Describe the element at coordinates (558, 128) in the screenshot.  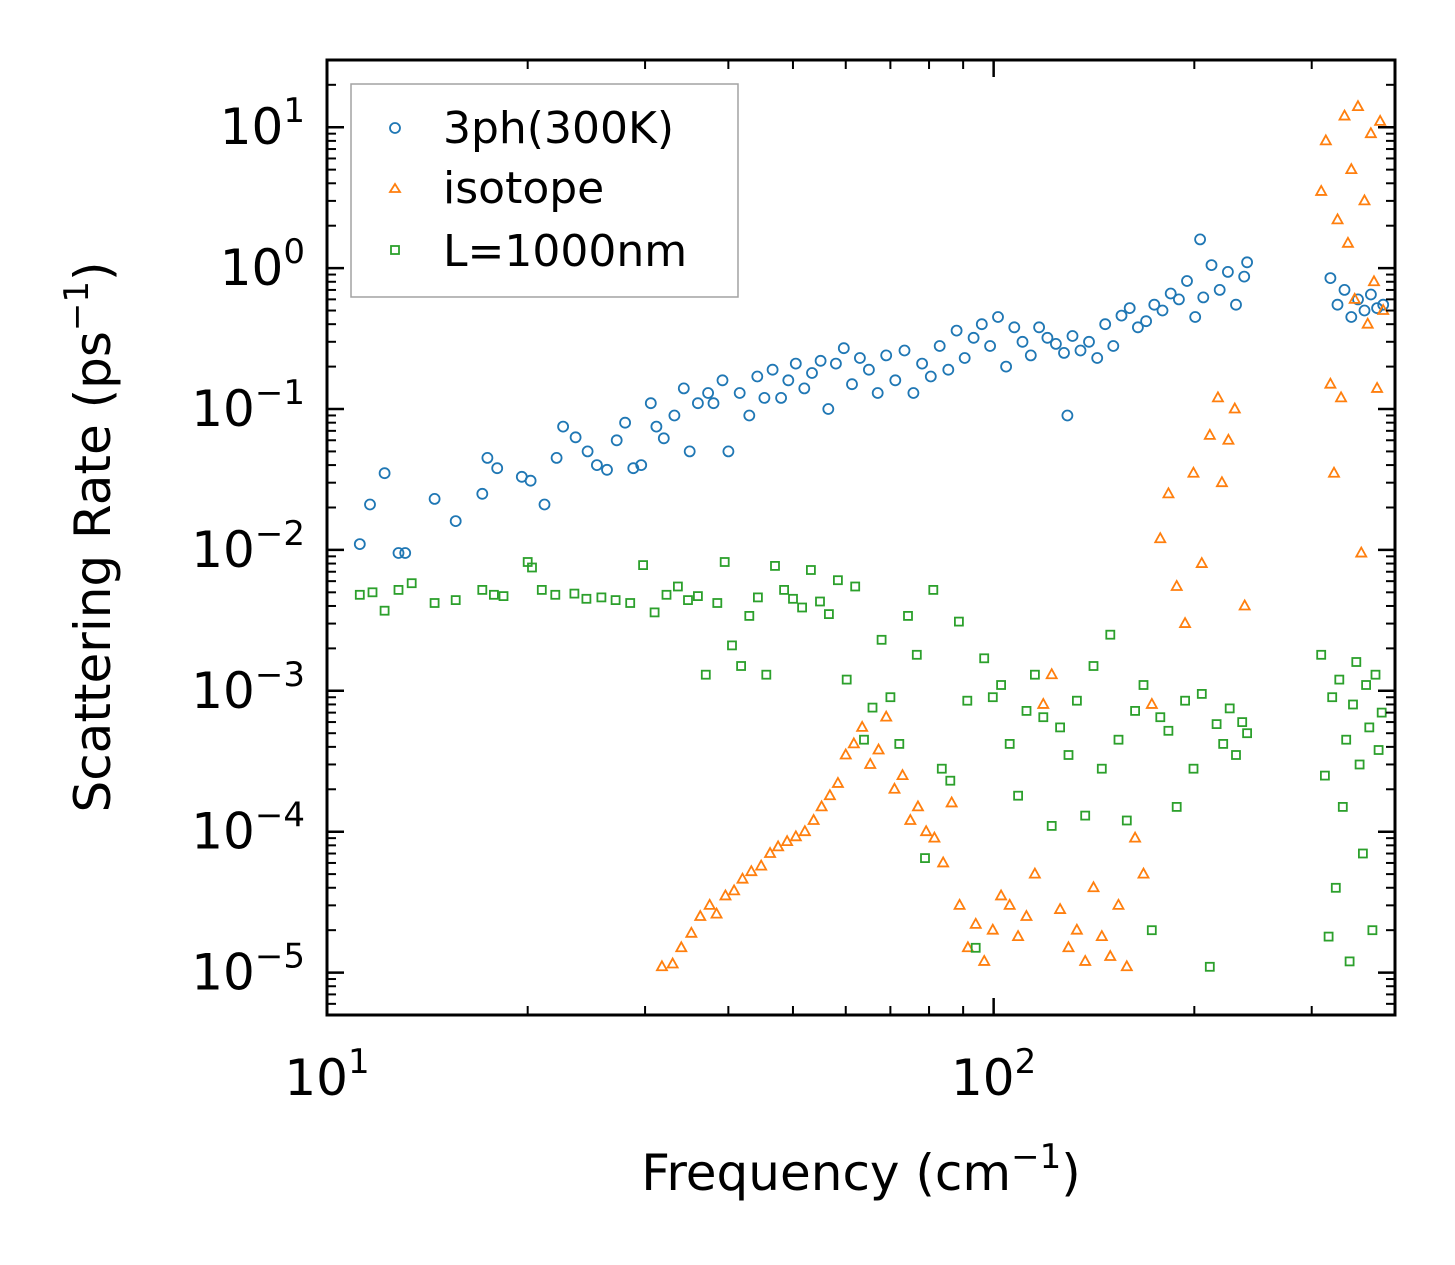
I see `legend-label-3ph: 3ph(300K)` at that location.